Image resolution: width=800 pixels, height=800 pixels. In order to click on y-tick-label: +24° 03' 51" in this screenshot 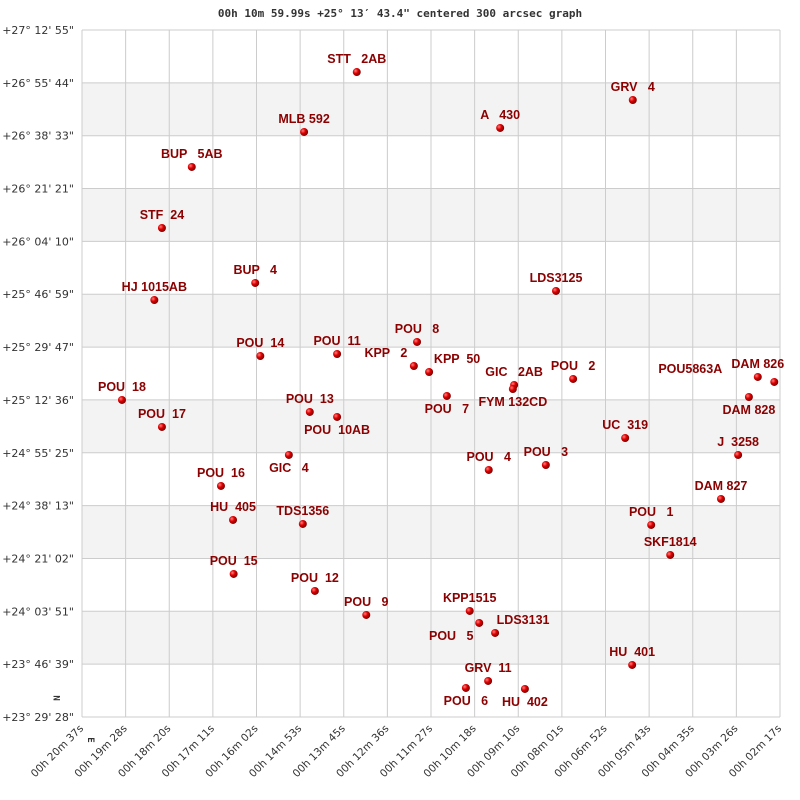, I will do `click(38, 611)`.